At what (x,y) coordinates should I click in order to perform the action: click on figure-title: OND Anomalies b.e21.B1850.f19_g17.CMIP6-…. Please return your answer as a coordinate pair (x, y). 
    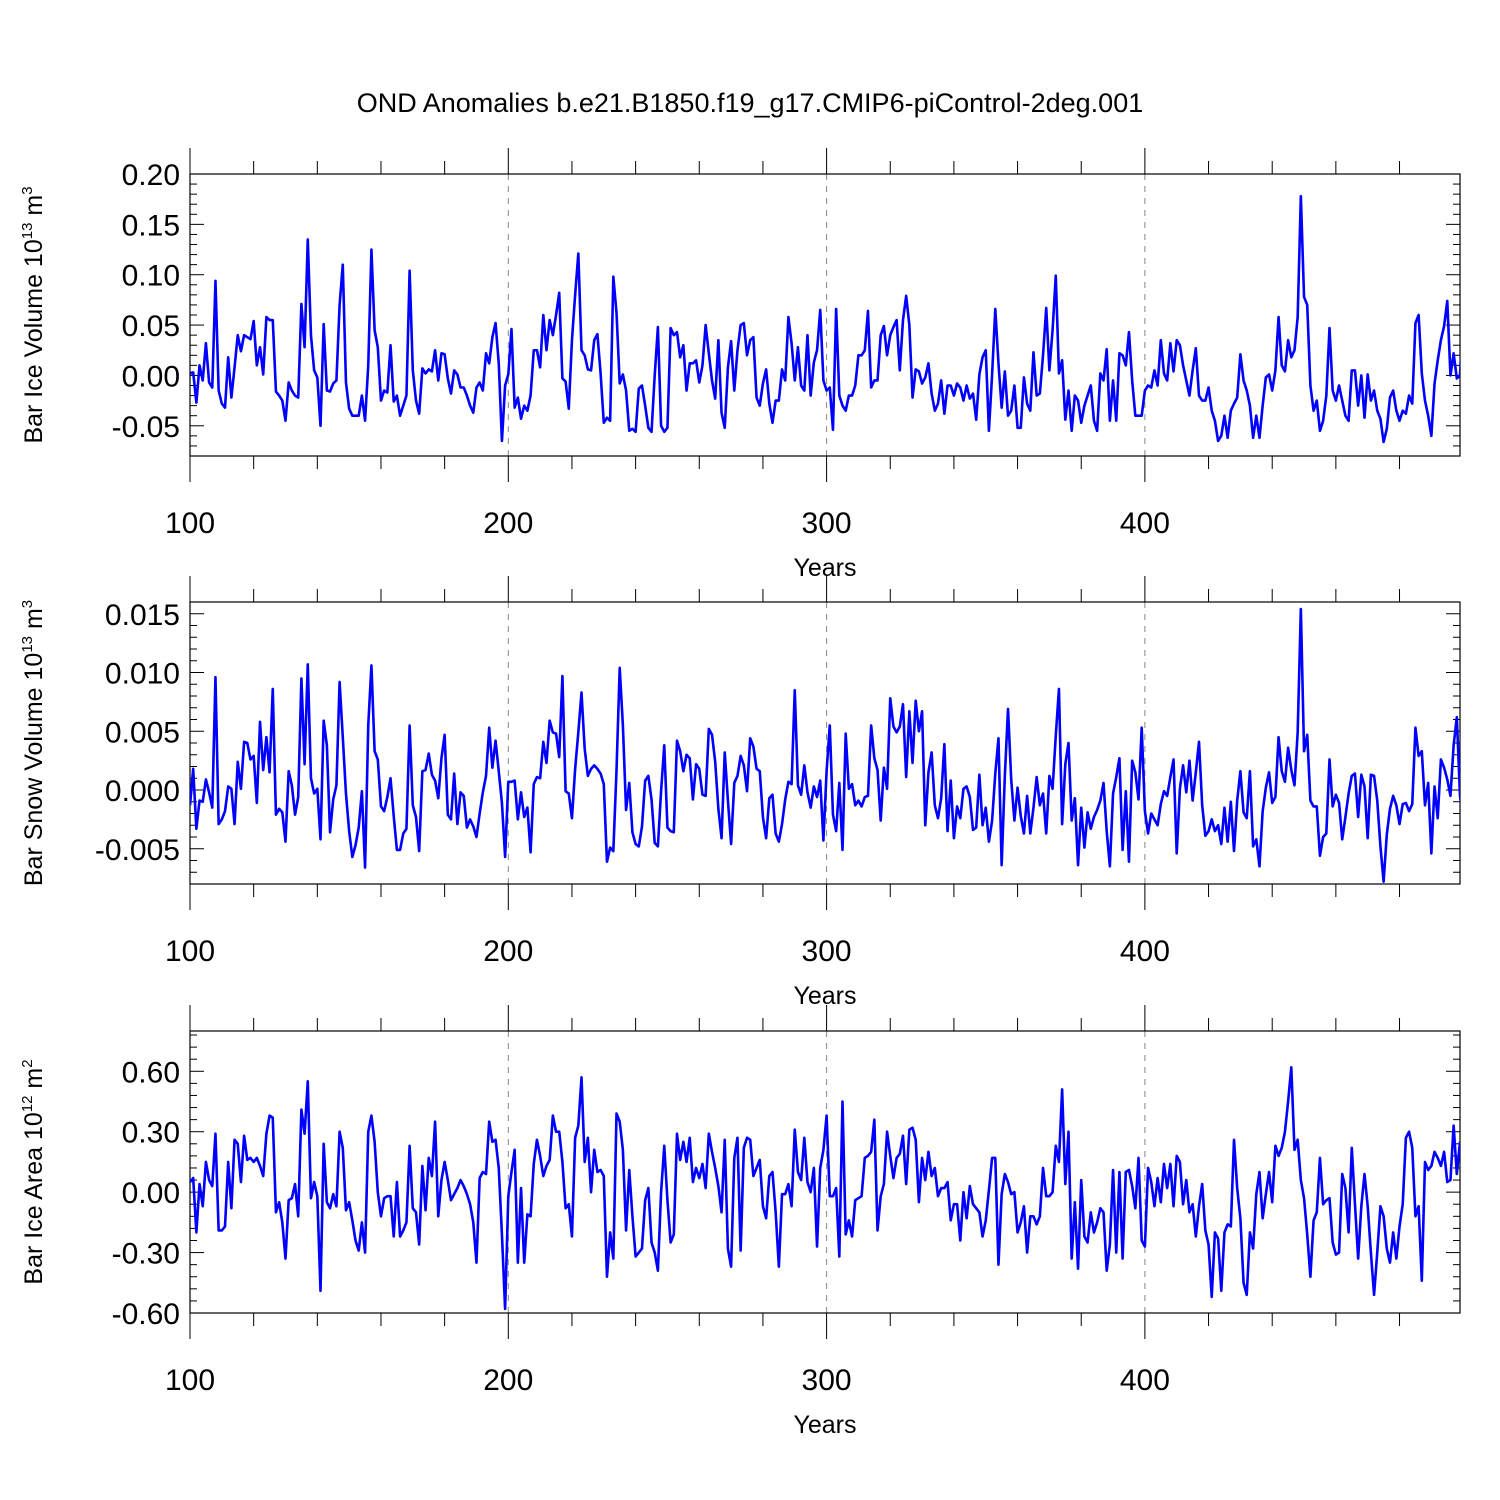
    Looking at the image, I should click on (750, 103).